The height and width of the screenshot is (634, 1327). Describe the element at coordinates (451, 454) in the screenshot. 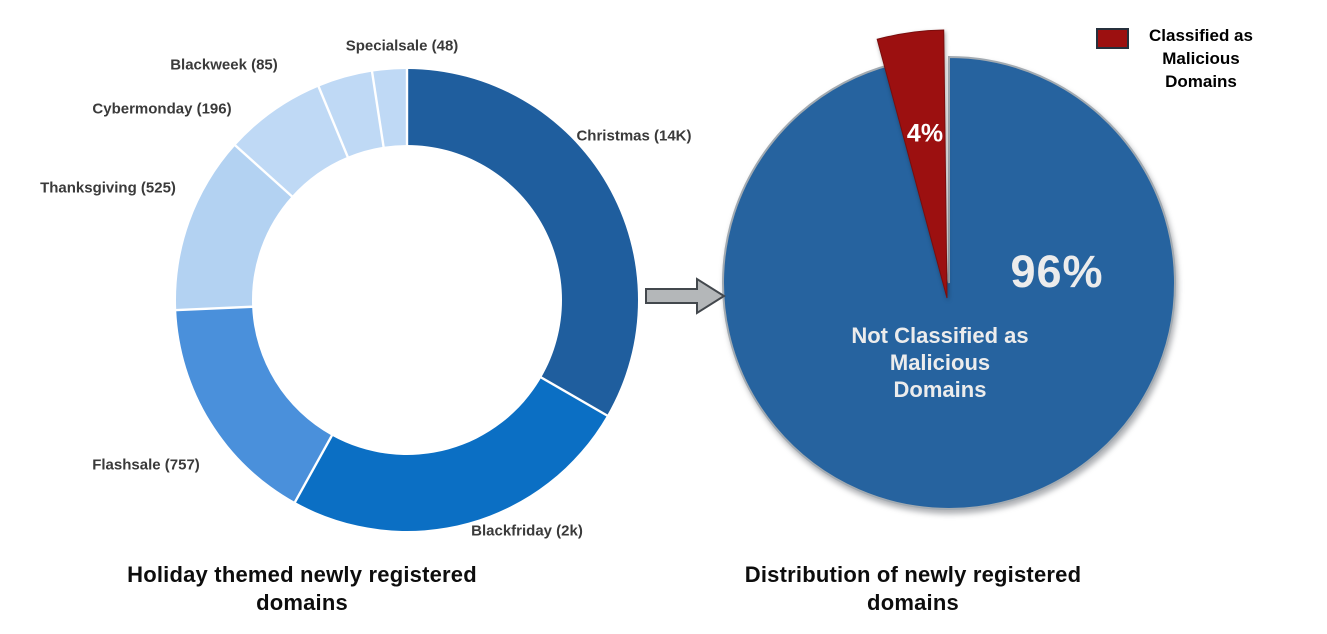

I see `donut-slice-blackfriday` at that location.